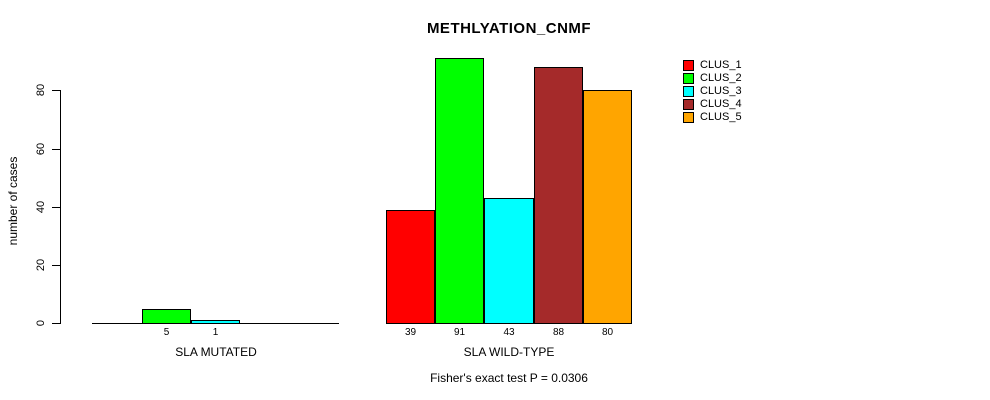 The width and height of the screenshot is (990, 400). I want to click on legend-item: CLUS_5, so click(712, 117).